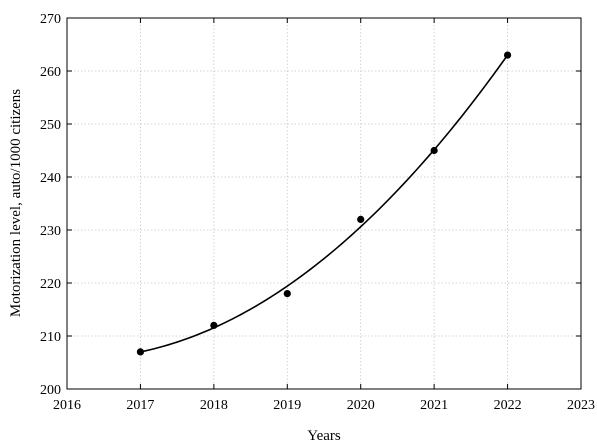 This screenshot has width=597, height=445. Describe the element at coordinates (434, 405) in the screenshot. I see `x-tick-label-2021: 2021` at that location.